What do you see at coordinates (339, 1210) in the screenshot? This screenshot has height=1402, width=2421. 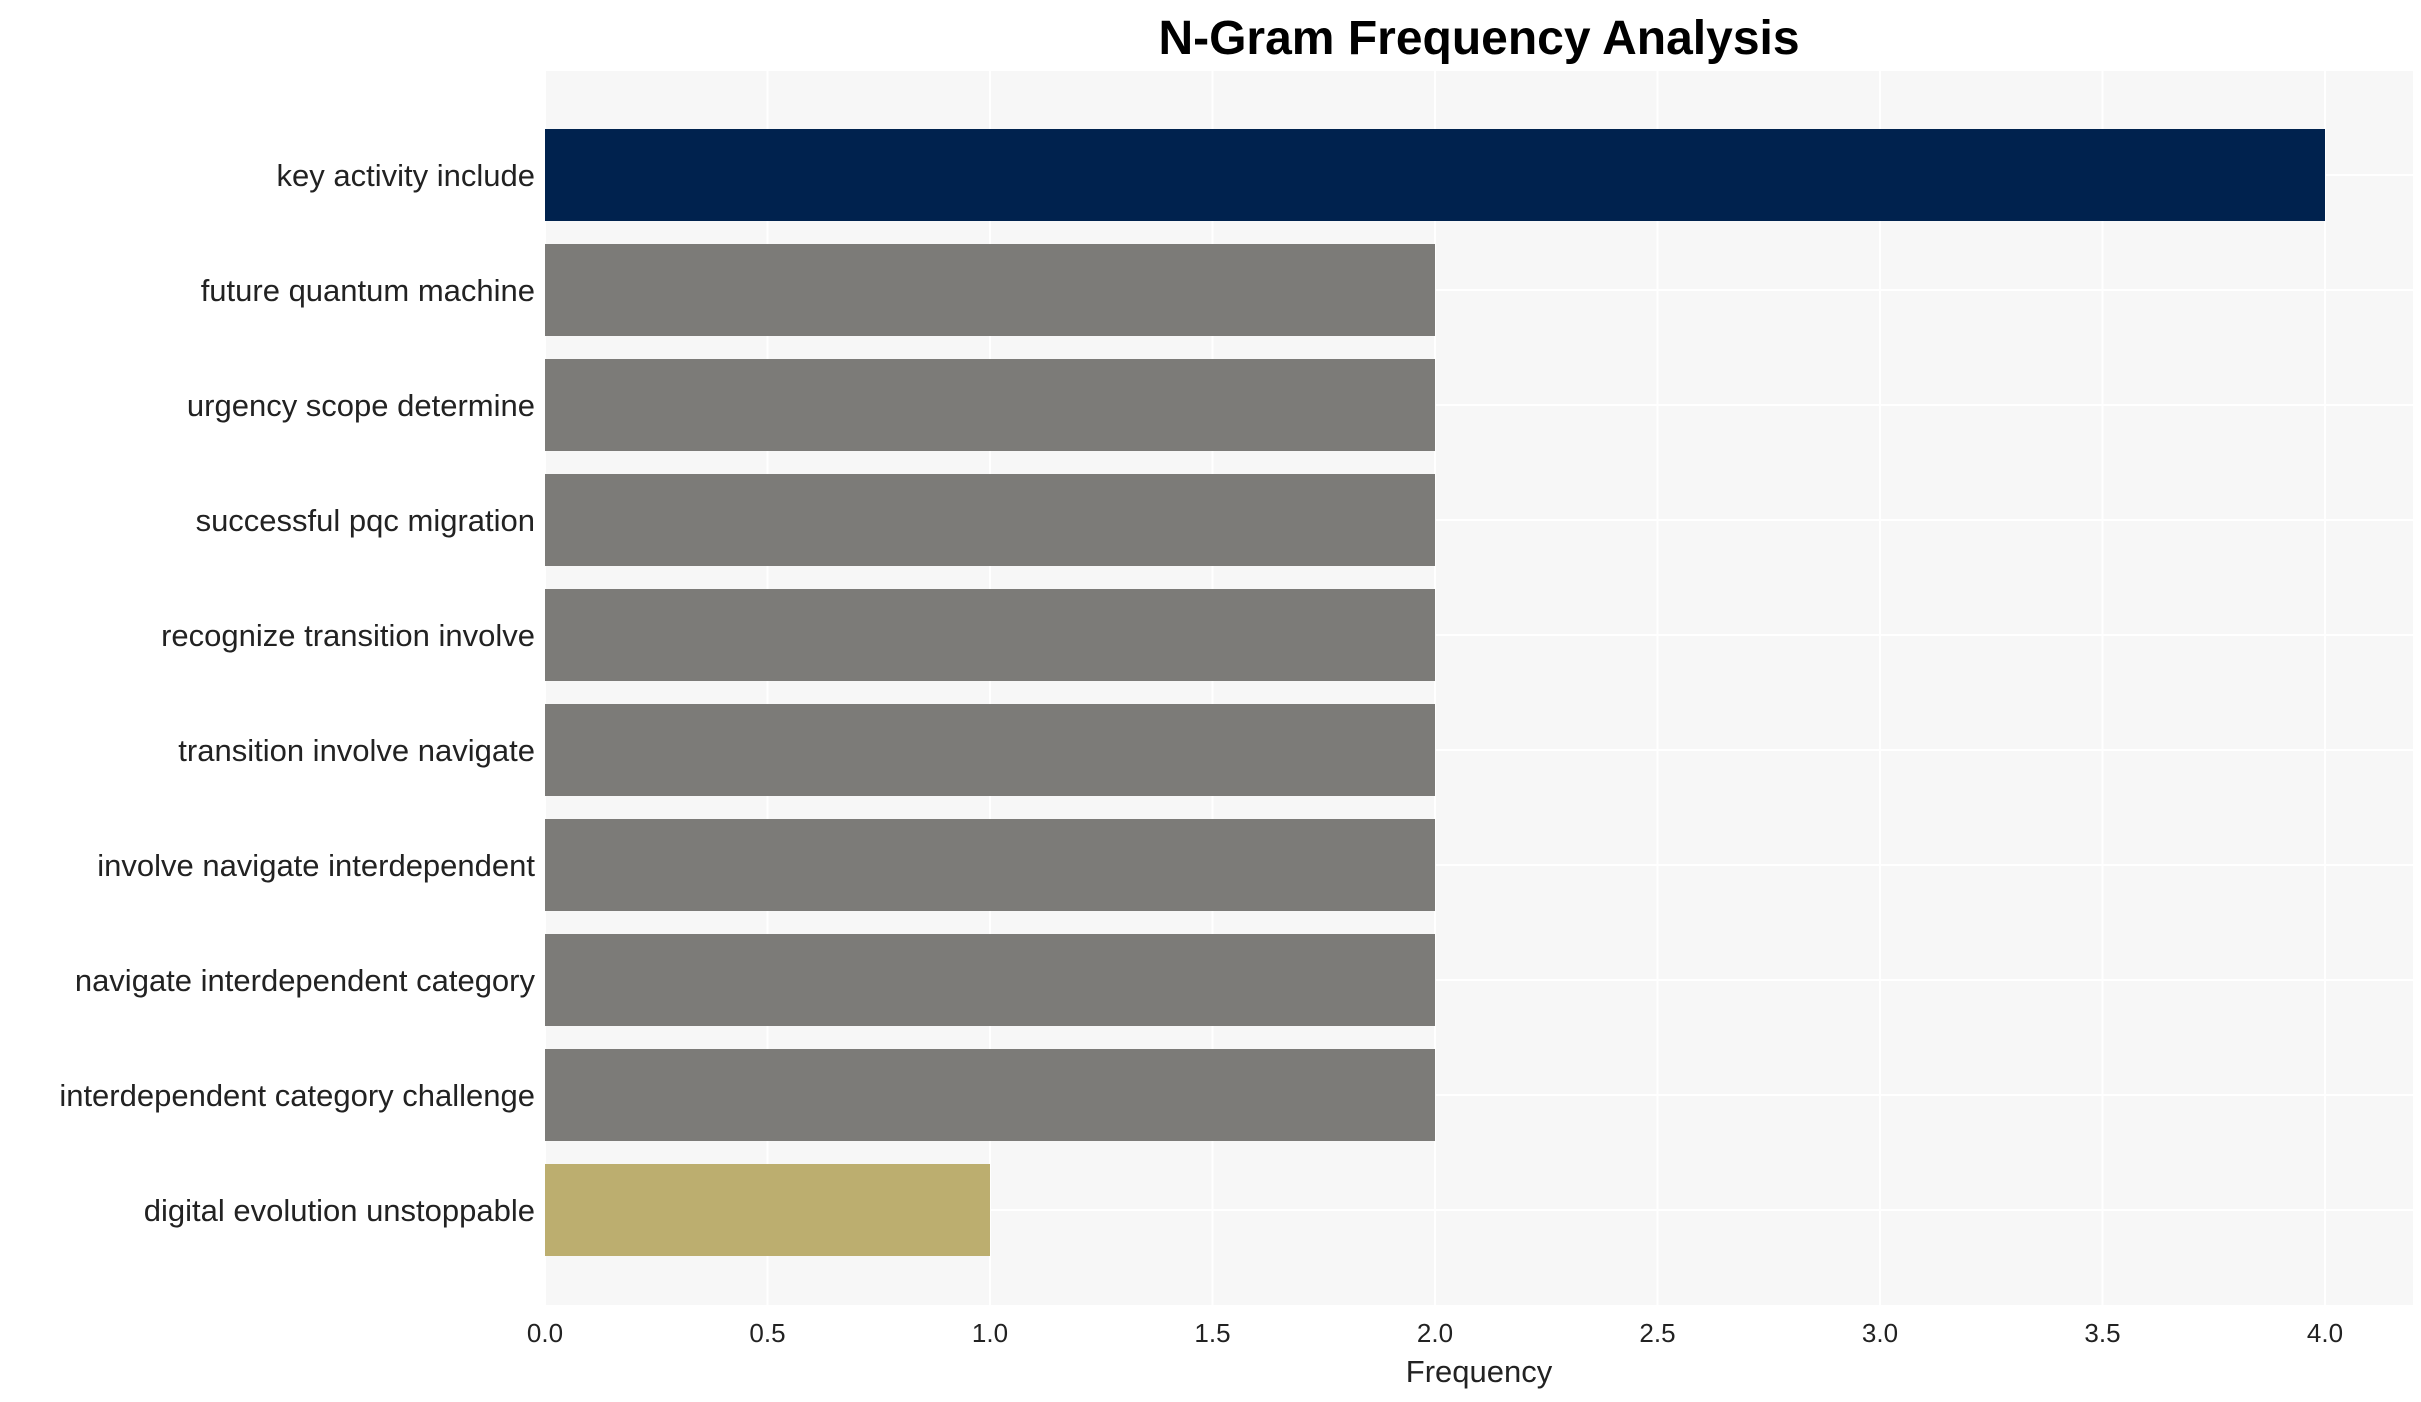 I see `category-label: digital evolution unstoppable` at bounding box center [339, 1210].